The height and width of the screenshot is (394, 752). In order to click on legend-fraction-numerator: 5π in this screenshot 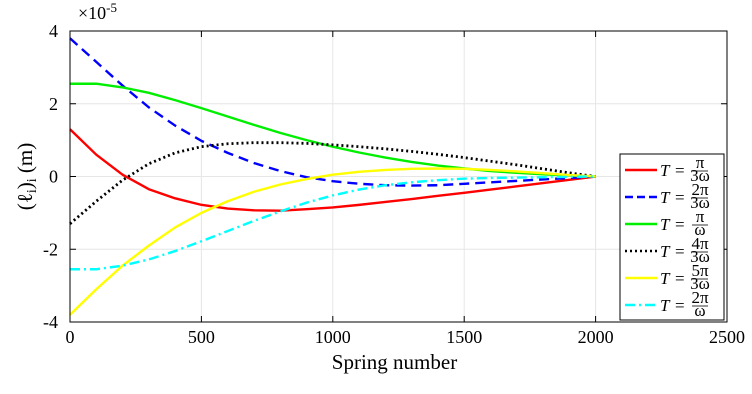, I will do `click(700, 270)`.